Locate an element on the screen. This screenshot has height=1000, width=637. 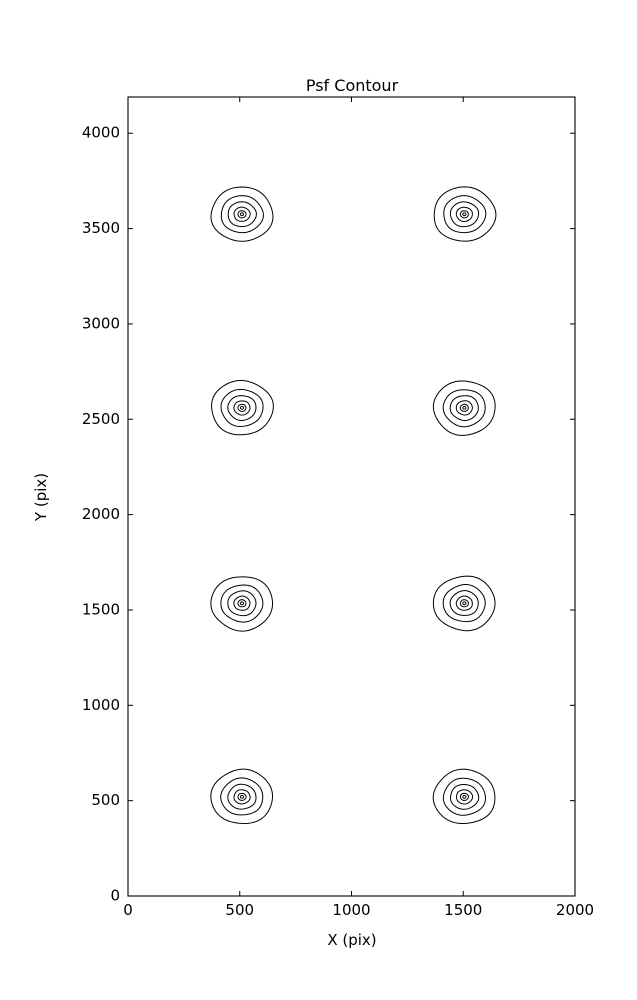
y-tick-label: 2500 is located at coordinates (101, 419).